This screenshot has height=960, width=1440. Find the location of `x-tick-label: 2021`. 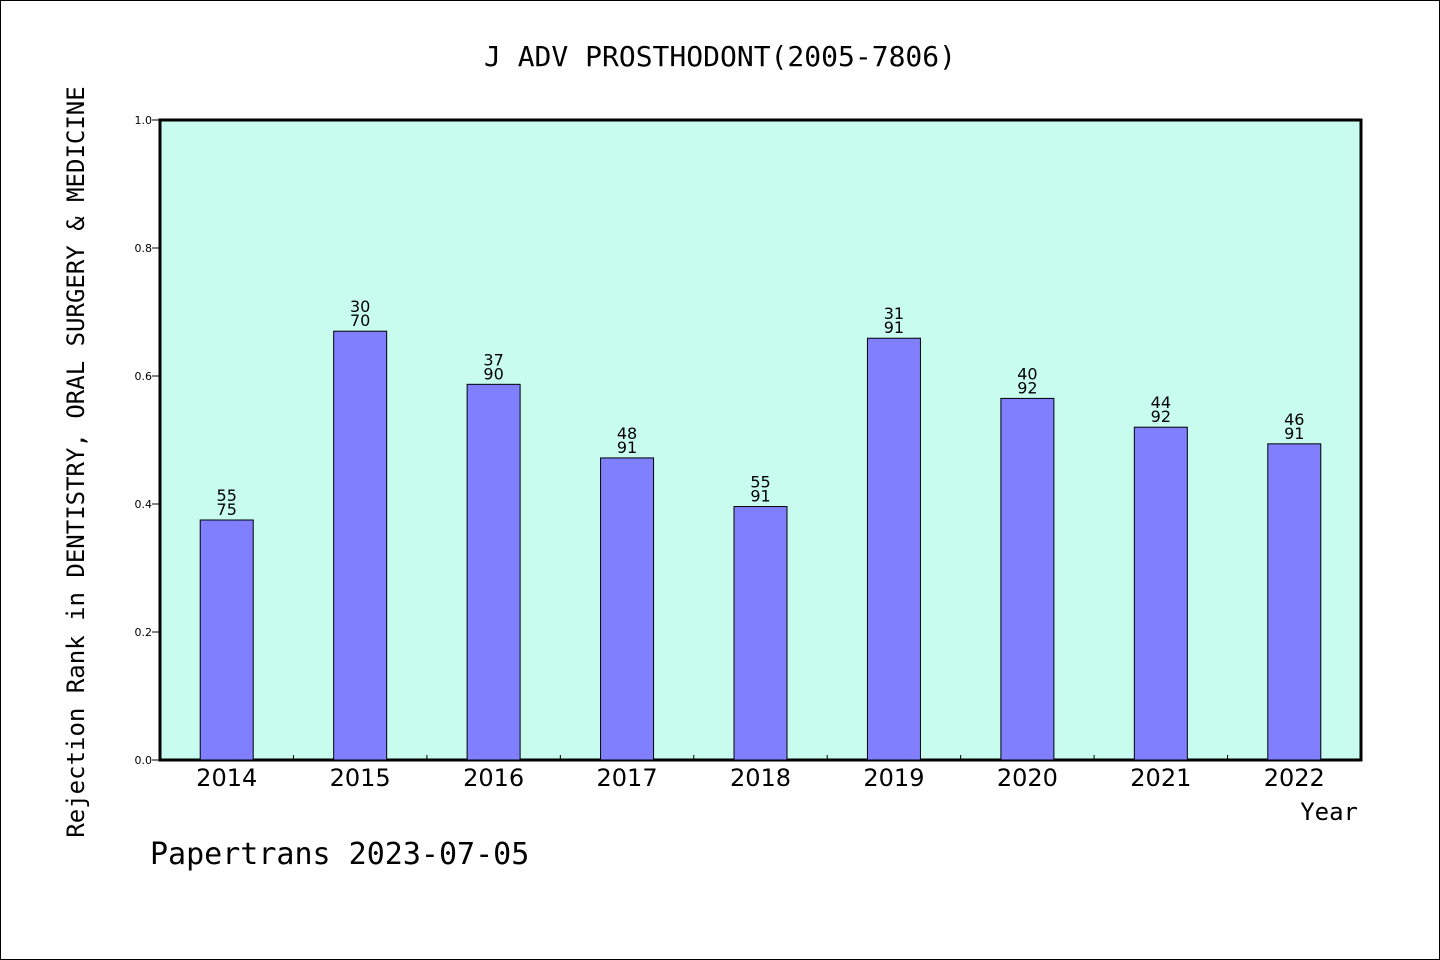

x-tick-label: 2021 is located at coordinates (1160, 778).